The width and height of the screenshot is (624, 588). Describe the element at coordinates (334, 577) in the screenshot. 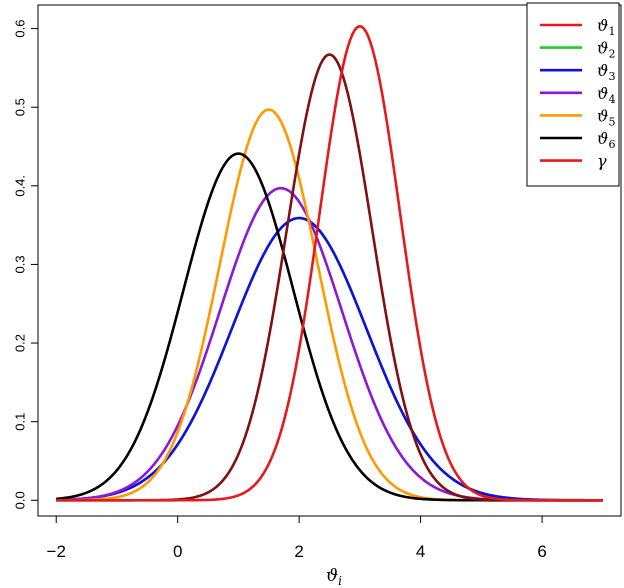

I see `x-axis-title: ϑi` at that location.